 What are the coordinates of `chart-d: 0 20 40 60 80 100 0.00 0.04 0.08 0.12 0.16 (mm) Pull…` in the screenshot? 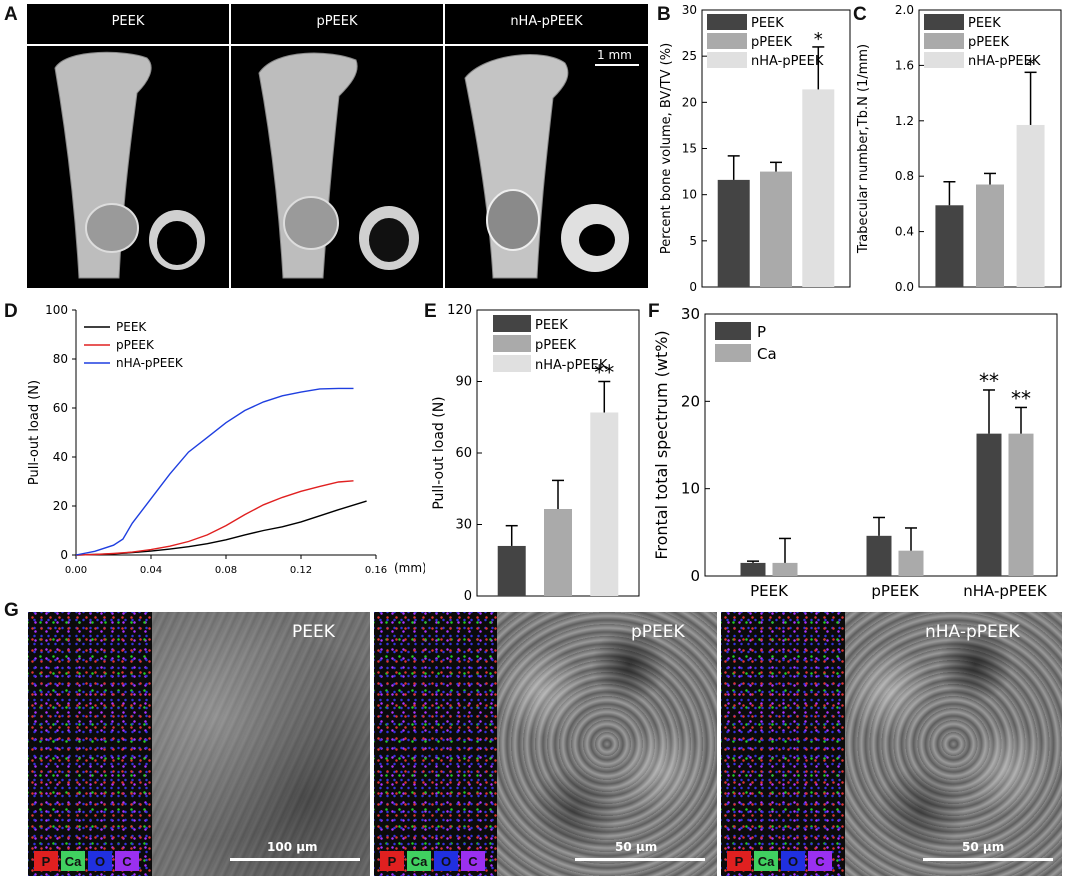 It's located at (226, 439).